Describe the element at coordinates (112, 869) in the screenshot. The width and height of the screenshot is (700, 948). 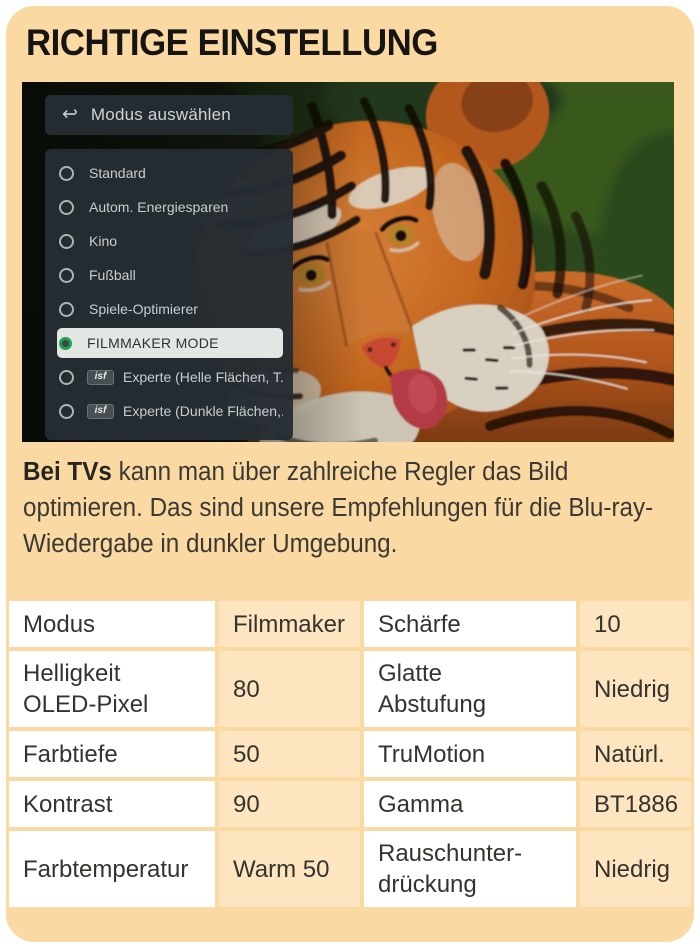
I see `setting-label-4-0: Farbtemperatur` at that location.